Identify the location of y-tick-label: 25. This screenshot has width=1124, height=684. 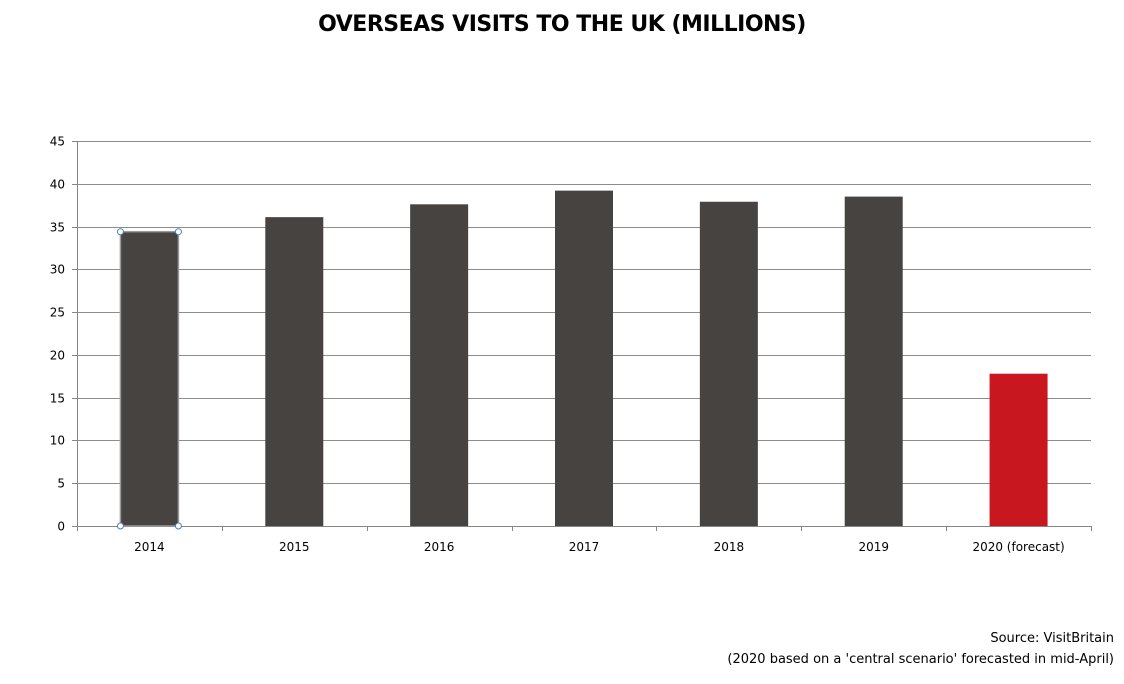
(57, 313).